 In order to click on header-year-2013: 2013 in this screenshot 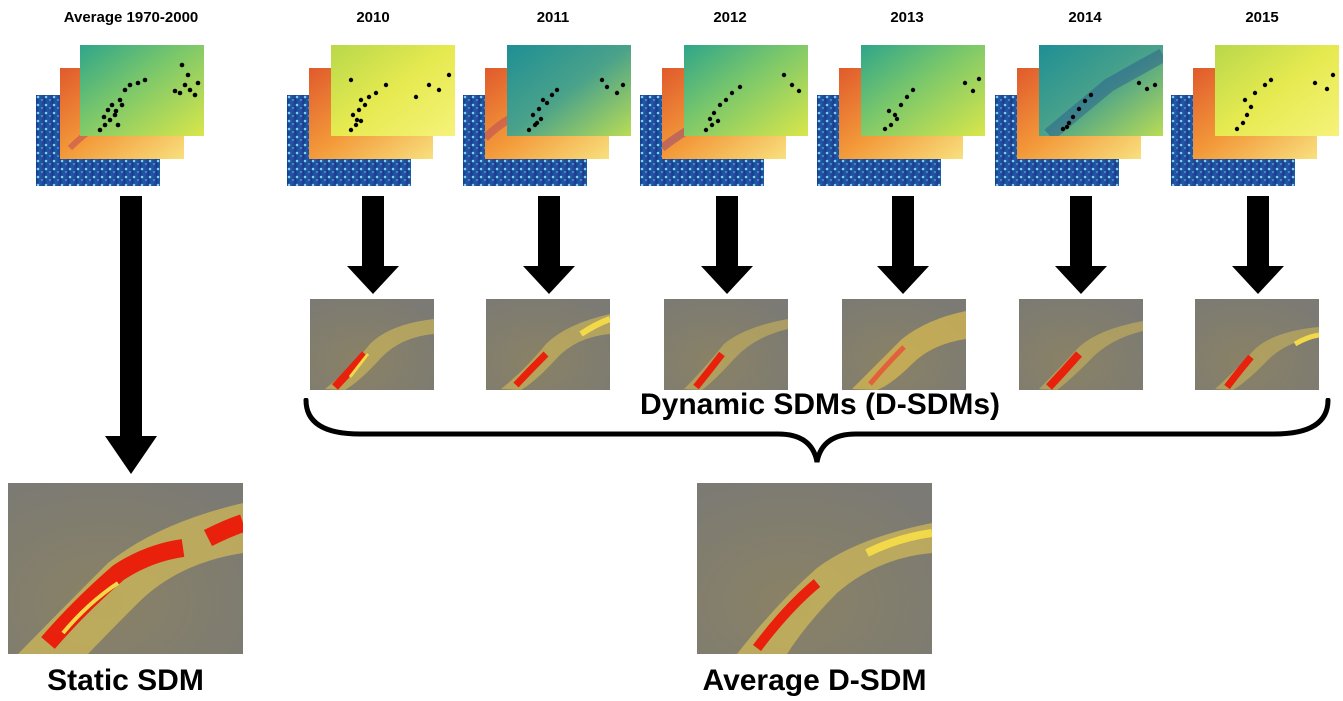, I will do `click(907, 17)`.